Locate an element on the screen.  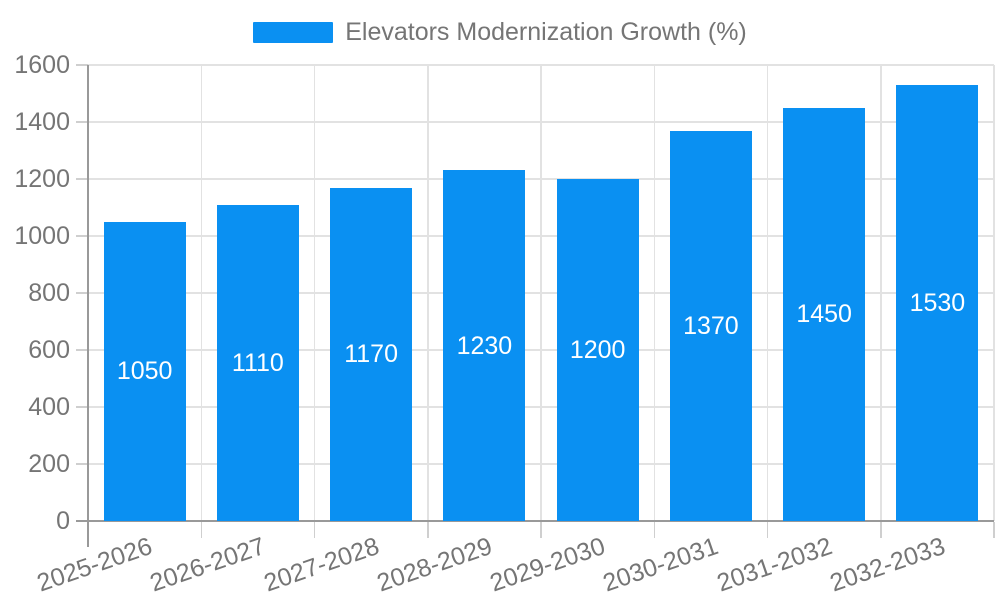
y-tick-label: 1600 is located at coordinates (42, 64).